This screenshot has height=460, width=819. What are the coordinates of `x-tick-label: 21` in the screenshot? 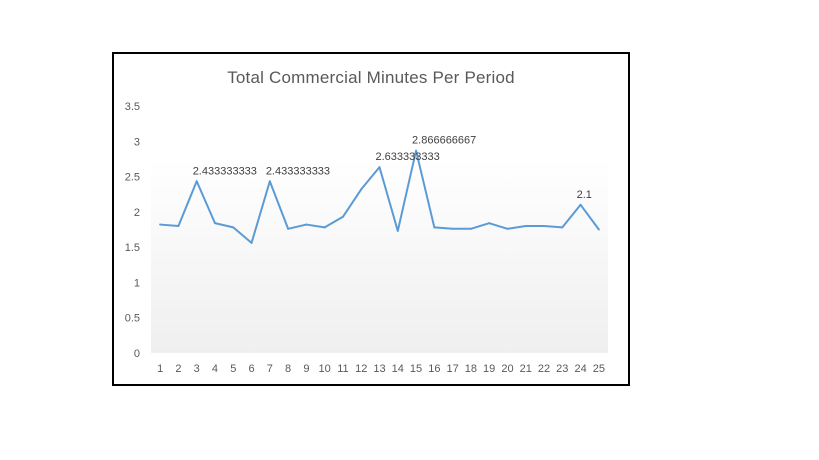 It's located at (526, 369).